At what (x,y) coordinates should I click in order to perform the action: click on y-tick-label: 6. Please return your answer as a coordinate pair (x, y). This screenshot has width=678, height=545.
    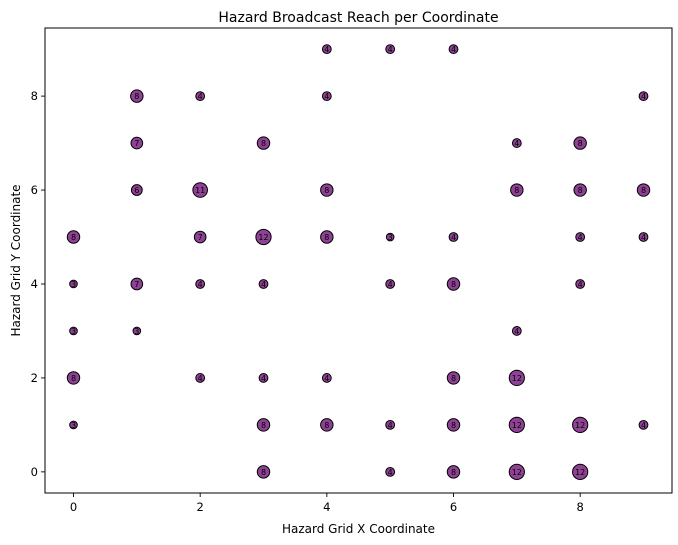
    Looking at the image, I should click on (34, 190).